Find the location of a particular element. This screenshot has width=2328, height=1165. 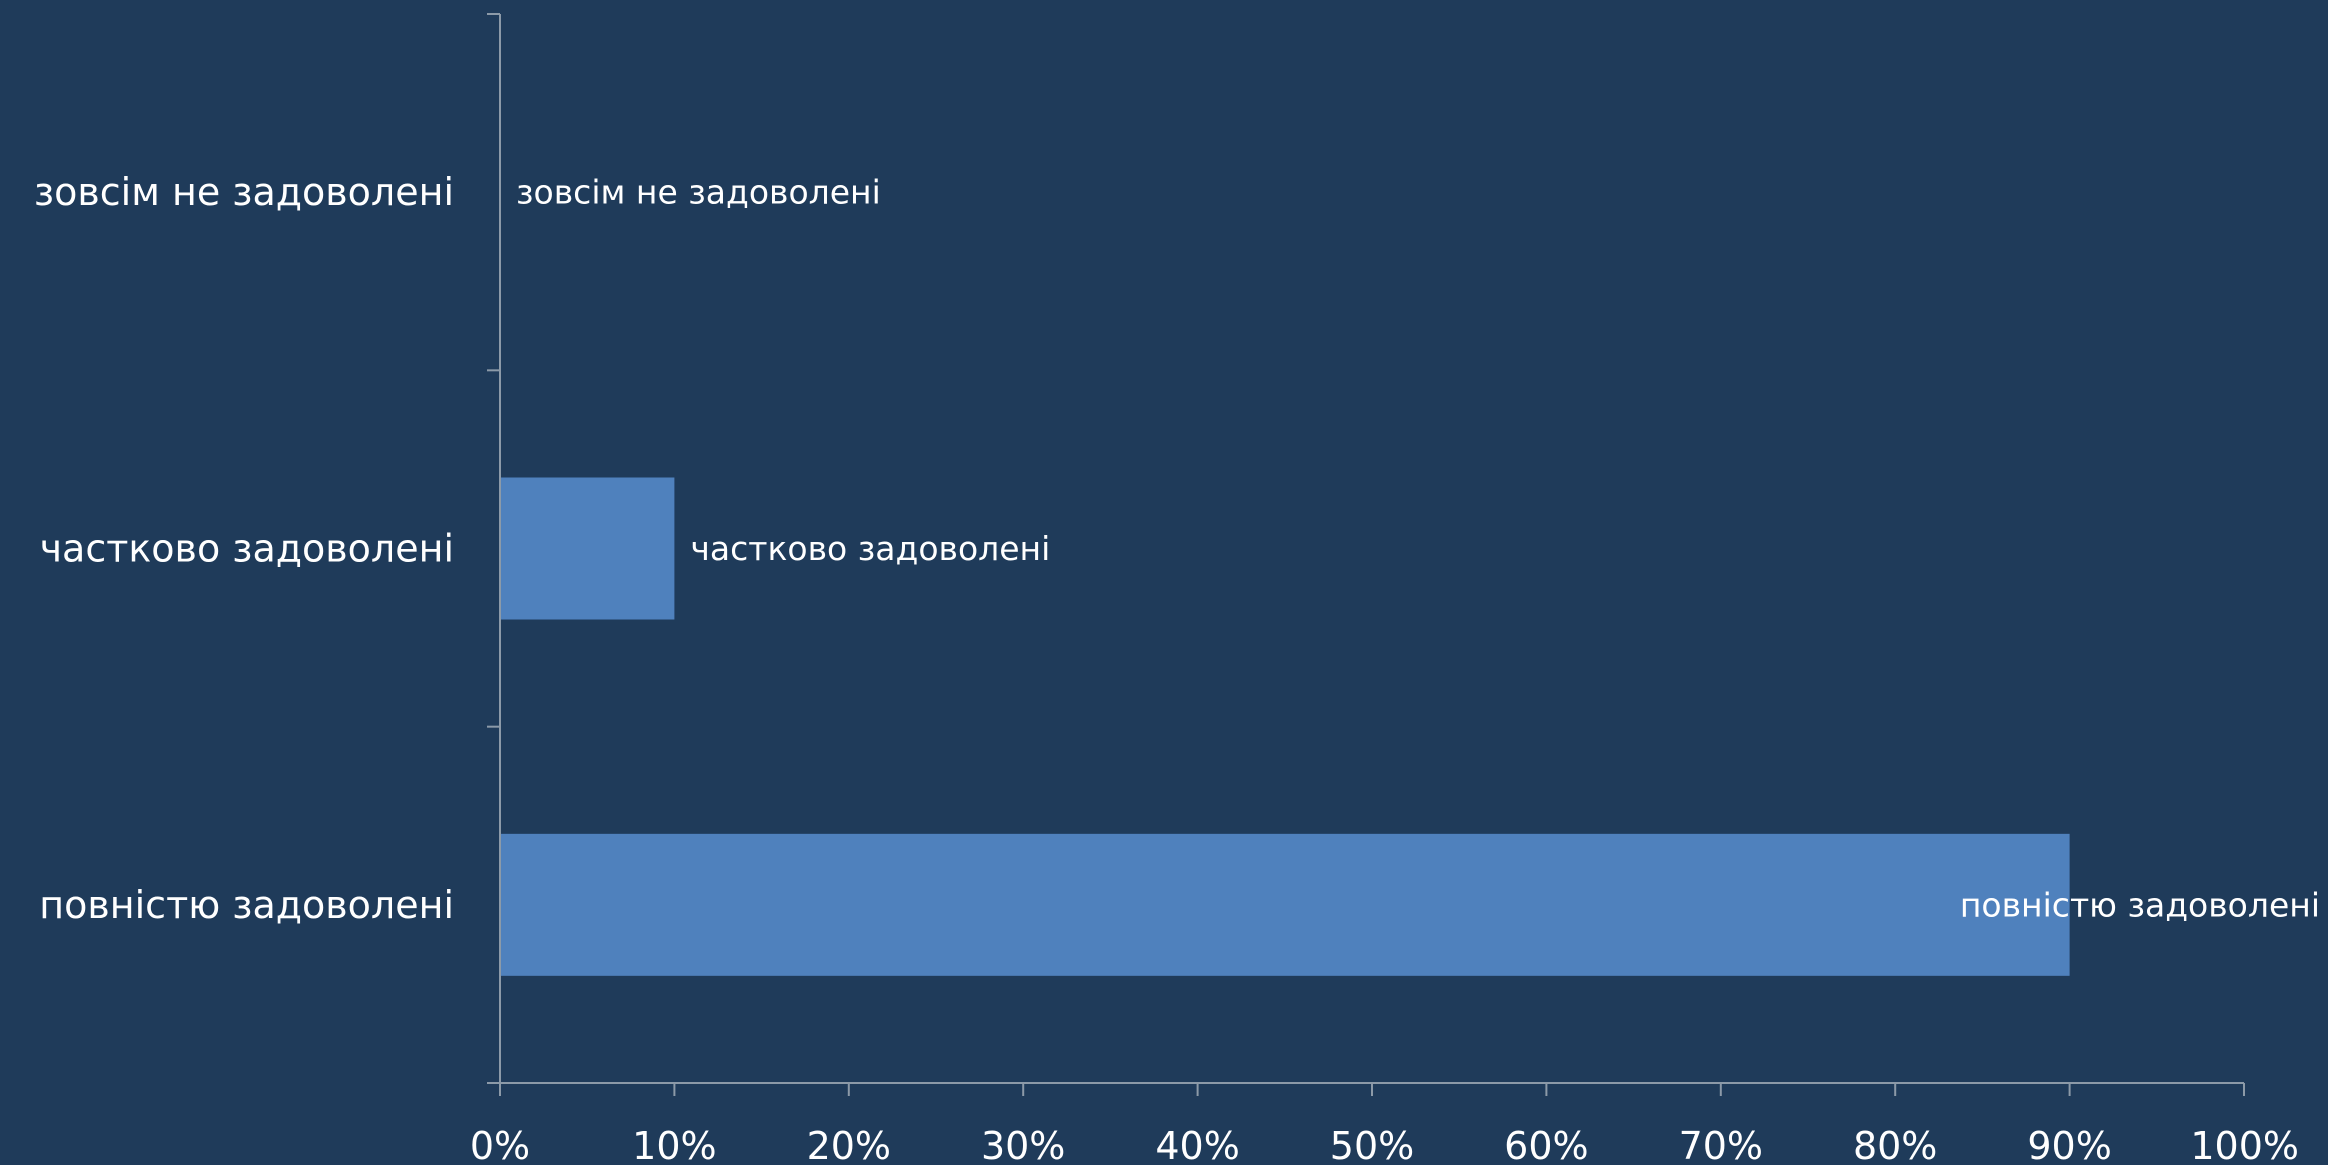

x-tick-label-3: 30% is located at coordinates (1023, 1144).